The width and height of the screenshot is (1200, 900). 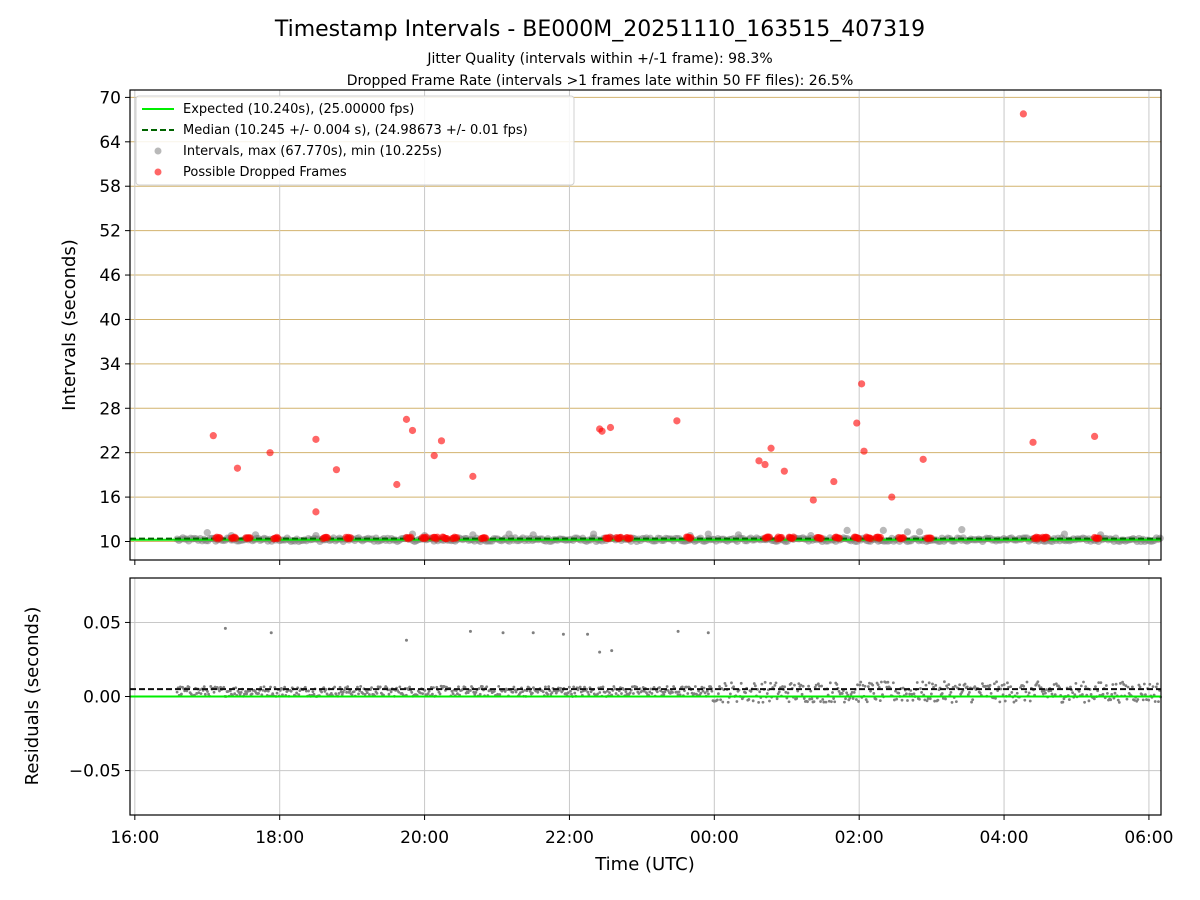 I want to click on intervals-y-tick-label: 40, so click(x=110, y=320).